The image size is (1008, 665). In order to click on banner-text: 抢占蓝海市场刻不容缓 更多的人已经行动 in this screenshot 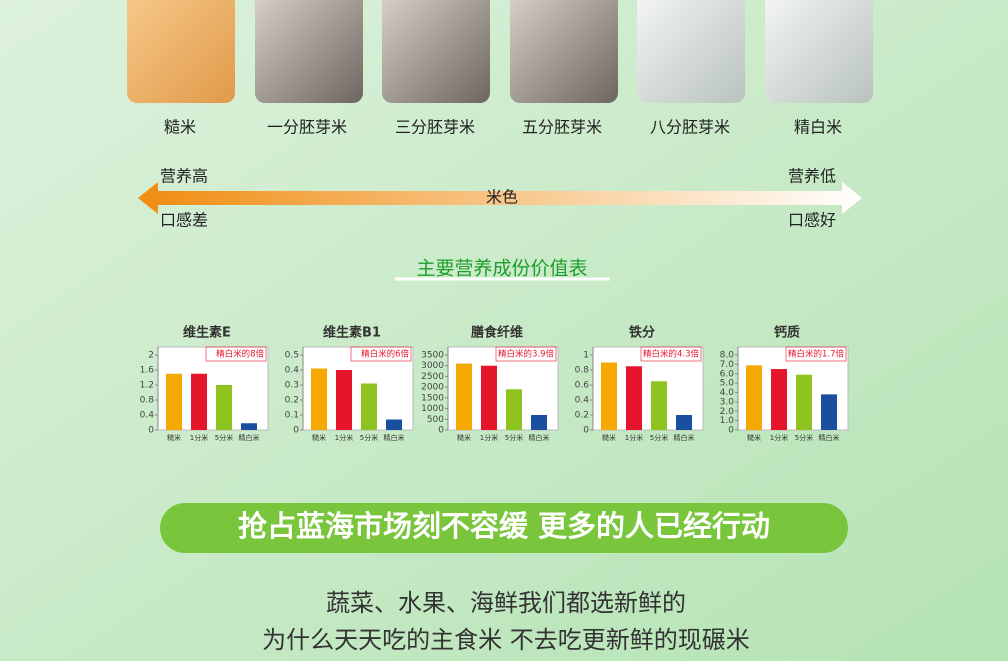, I will do `click(504, 526)`.